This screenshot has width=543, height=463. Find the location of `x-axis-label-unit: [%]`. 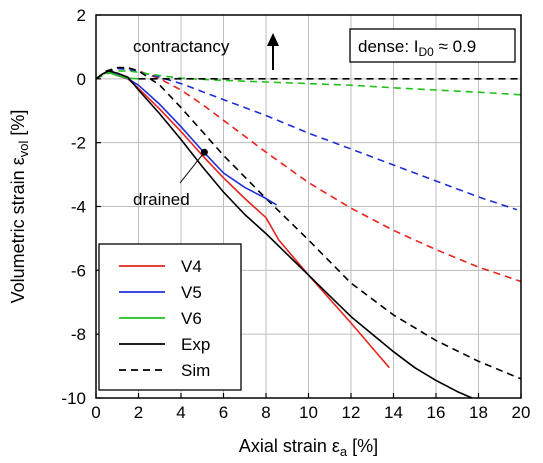

x-axis-label-unit: [%] is located at coordinates (362, 446).